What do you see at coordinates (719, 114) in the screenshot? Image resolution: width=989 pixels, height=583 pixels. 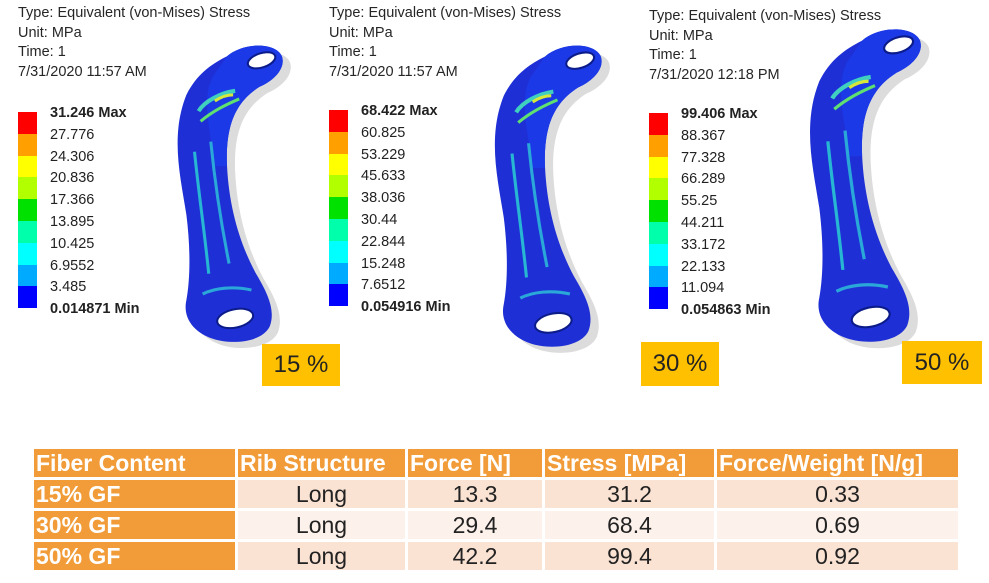 I see `legend-max: 99.406 Max` at bounding box center [719, 114].